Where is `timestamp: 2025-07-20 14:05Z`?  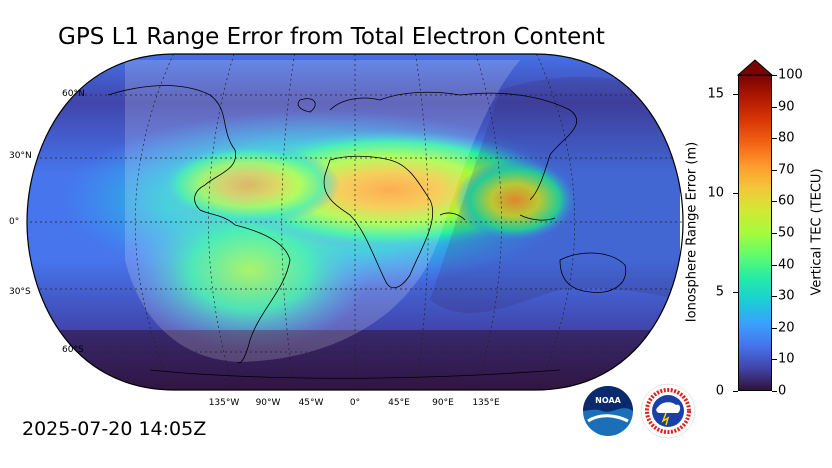
timestamp: 2025-07-20 14:05Z is located at coordinates (114, 429).